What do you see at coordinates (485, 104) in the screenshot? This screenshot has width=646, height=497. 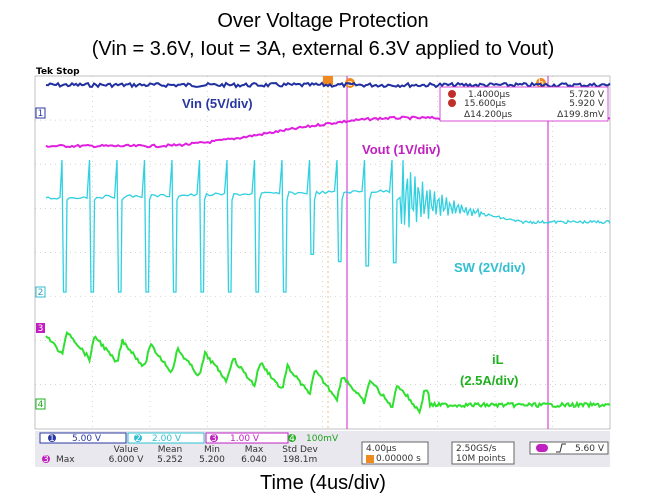 I see `cursor-b-time: 15.600µs` at bounding box center [485, 104].